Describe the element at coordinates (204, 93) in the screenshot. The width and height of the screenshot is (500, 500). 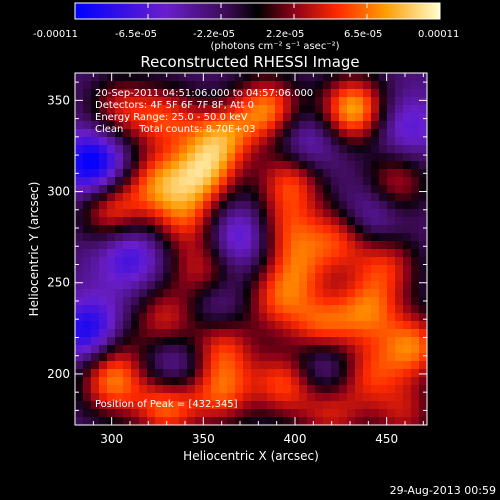
I see `annotation-time-range: 20-Sep-2011 04:51:06.000 to 04:57:06.000` at that location.